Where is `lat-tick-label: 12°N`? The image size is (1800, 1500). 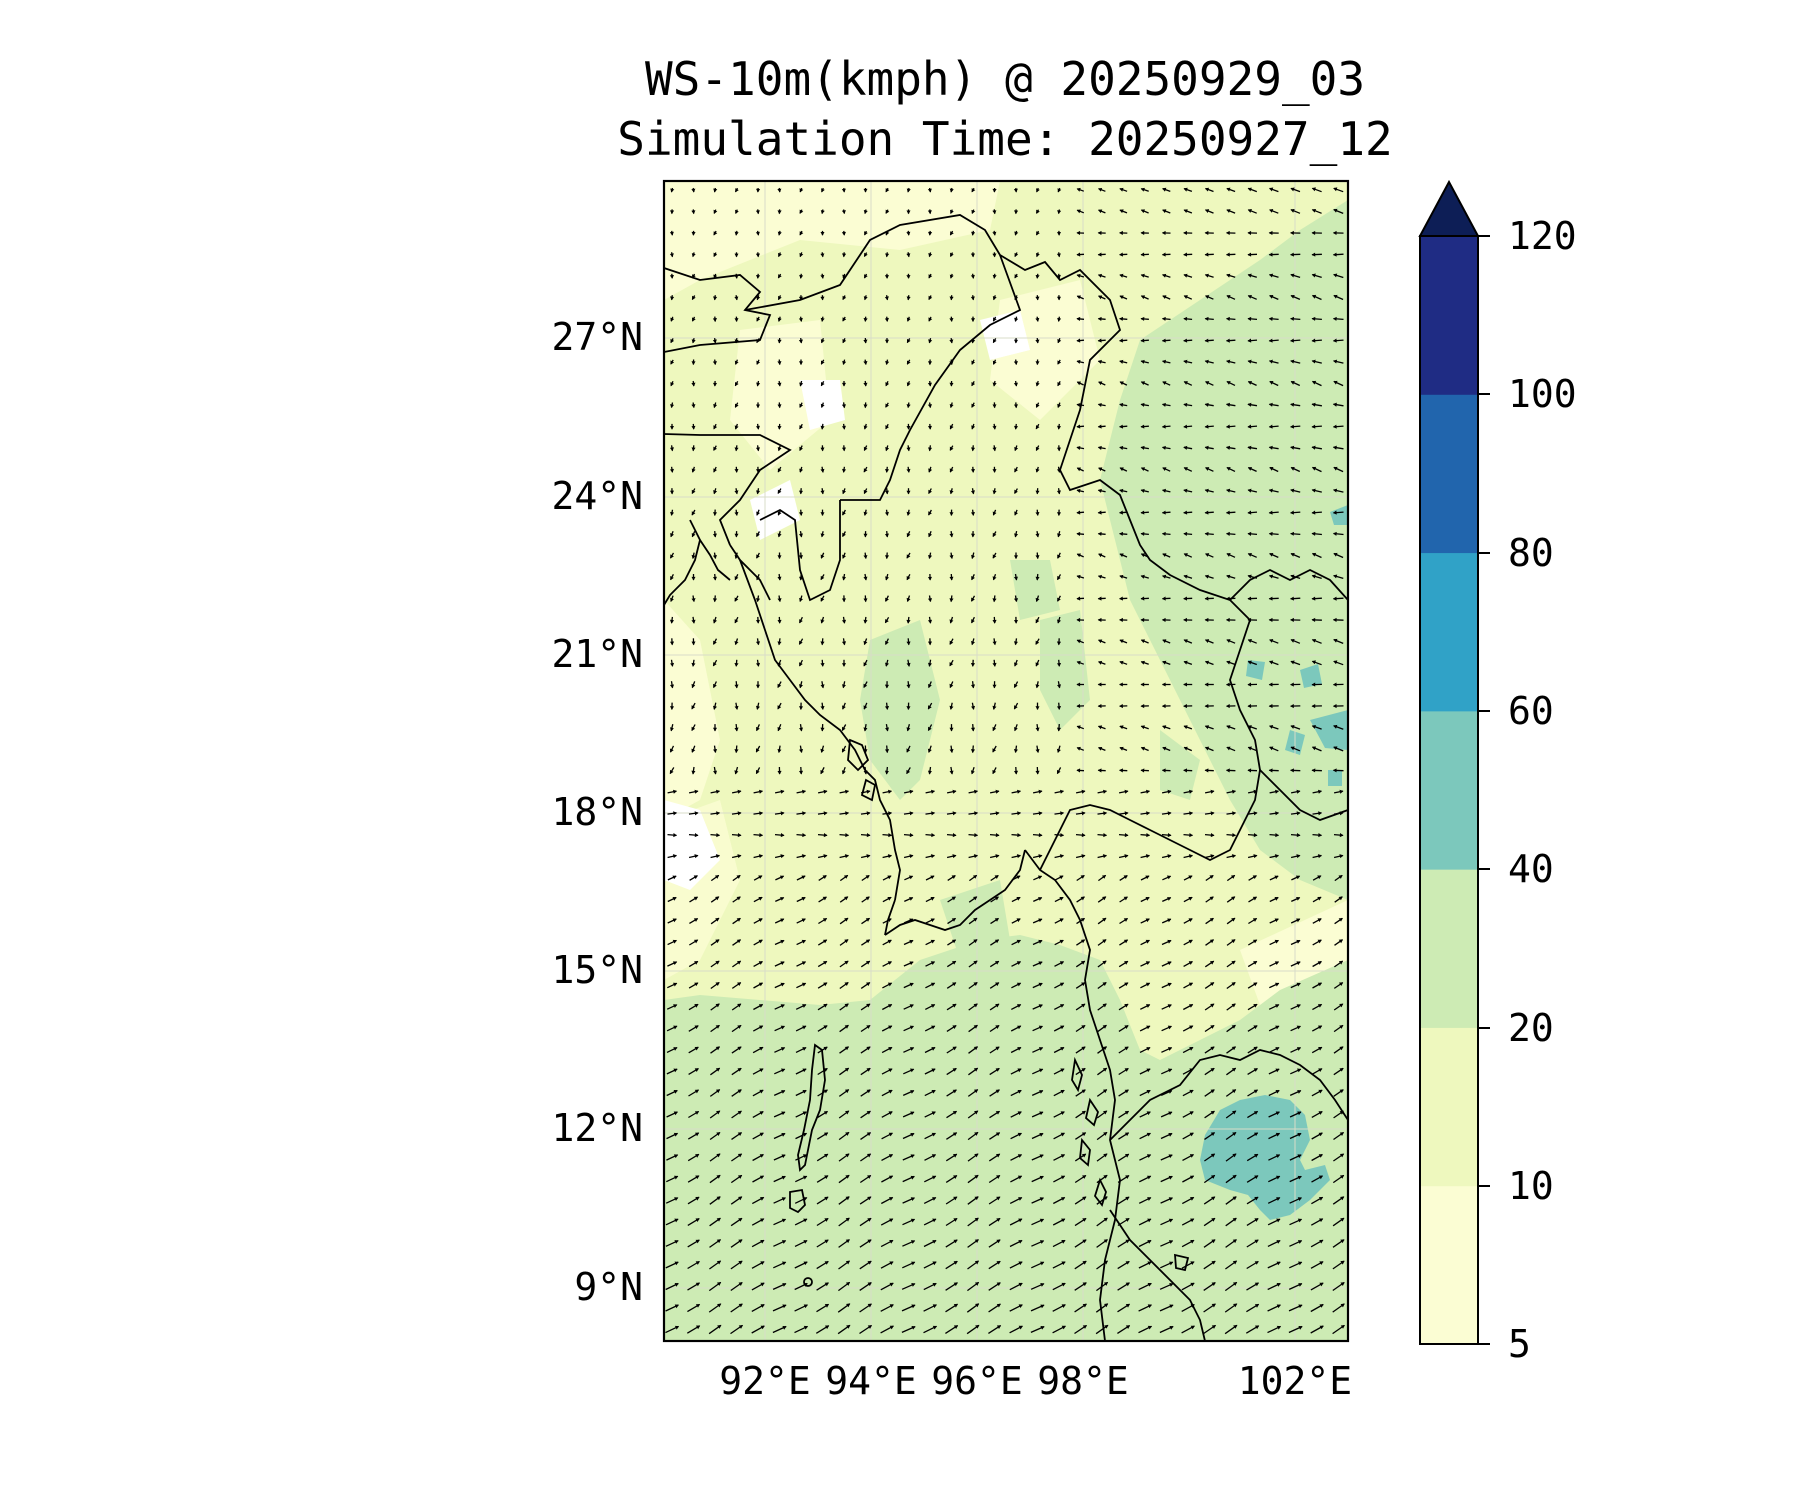
lat-tick-label: 12°N is located at coordinates (597, 1128).